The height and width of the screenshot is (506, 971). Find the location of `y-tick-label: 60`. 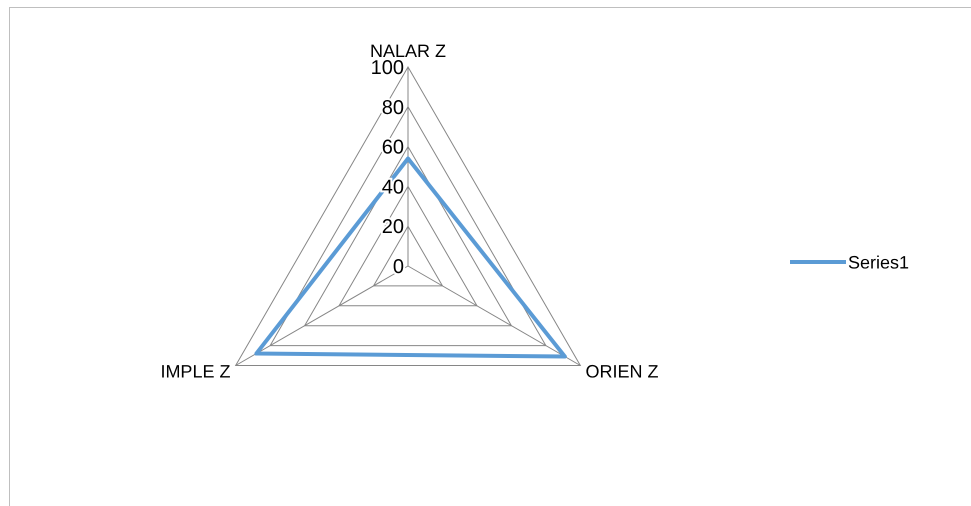

y-tick-label: 60 is located at coordinates (393, 147).